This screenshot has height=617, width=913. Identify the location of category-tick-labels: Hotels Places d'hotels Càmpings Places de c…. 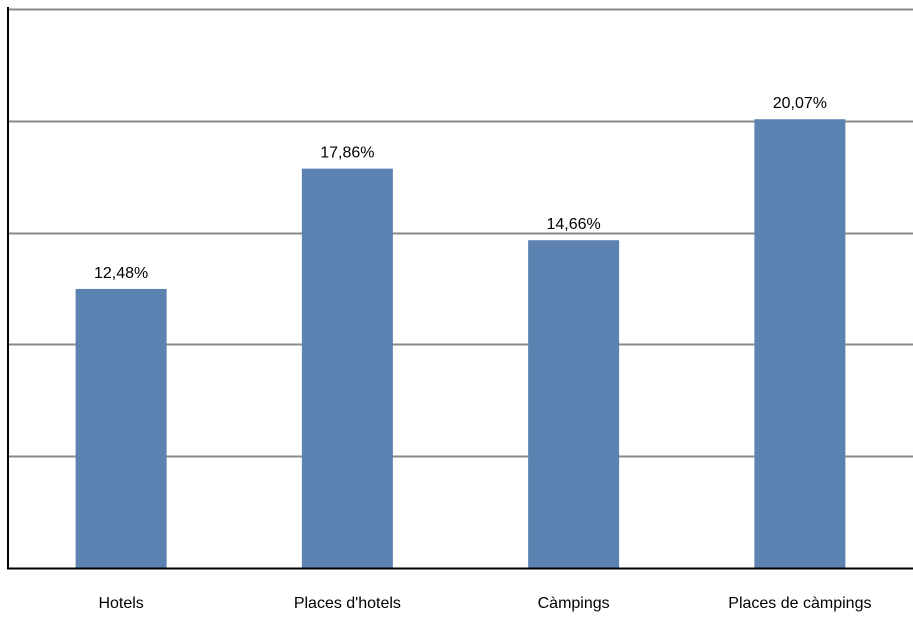
(484, 603).